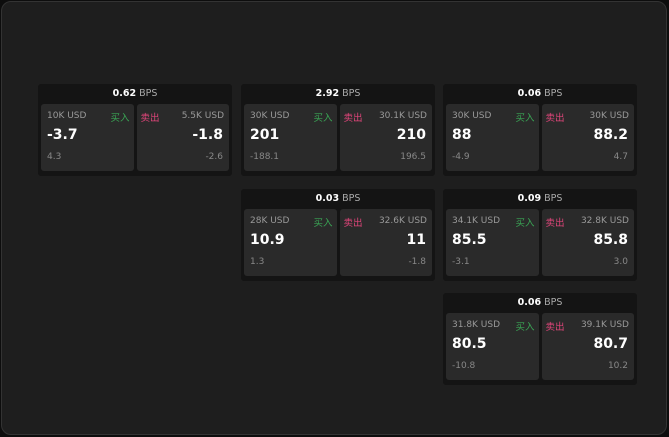 The image size is (669, 437). I want to click on buy-pane: 34.1K USD 买入 85.5 -3.1, so click(492, 242).